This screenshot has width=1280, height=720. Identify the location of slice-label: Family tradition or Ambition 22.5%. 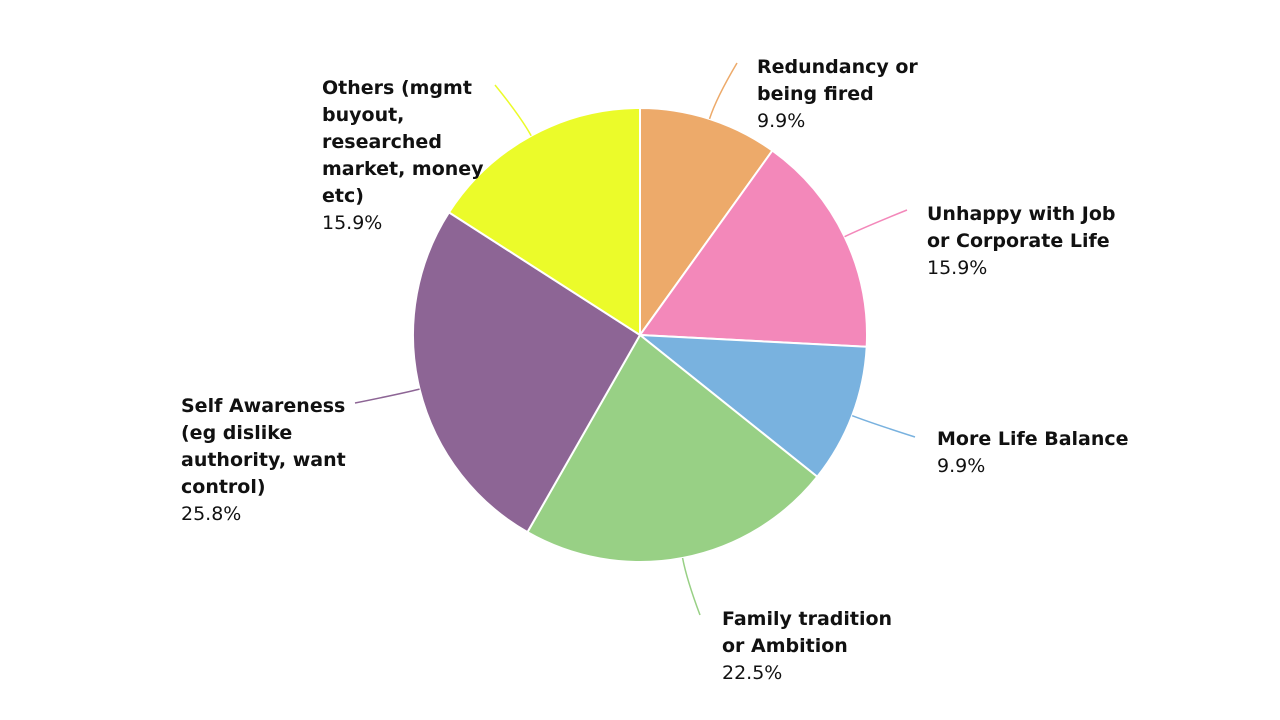
(807, 646).